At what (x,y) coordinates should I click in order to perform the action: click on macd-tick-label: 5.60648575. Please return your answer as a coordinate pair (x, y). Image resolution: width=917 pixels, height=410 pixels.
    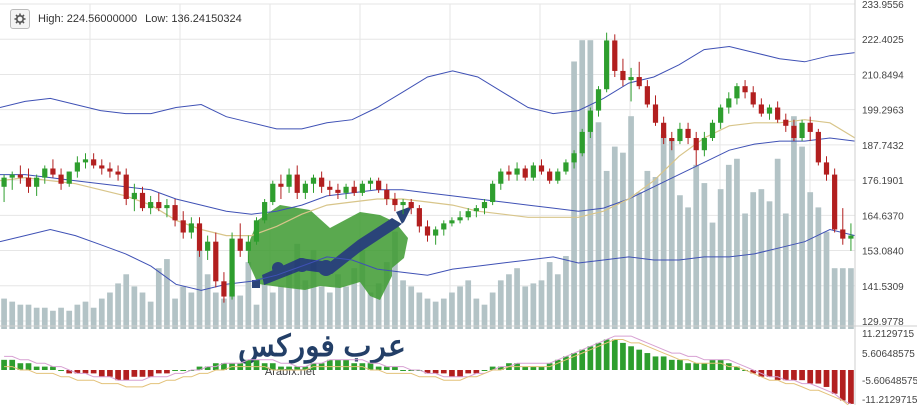
    Looking at the image, I should click on (888, 354).